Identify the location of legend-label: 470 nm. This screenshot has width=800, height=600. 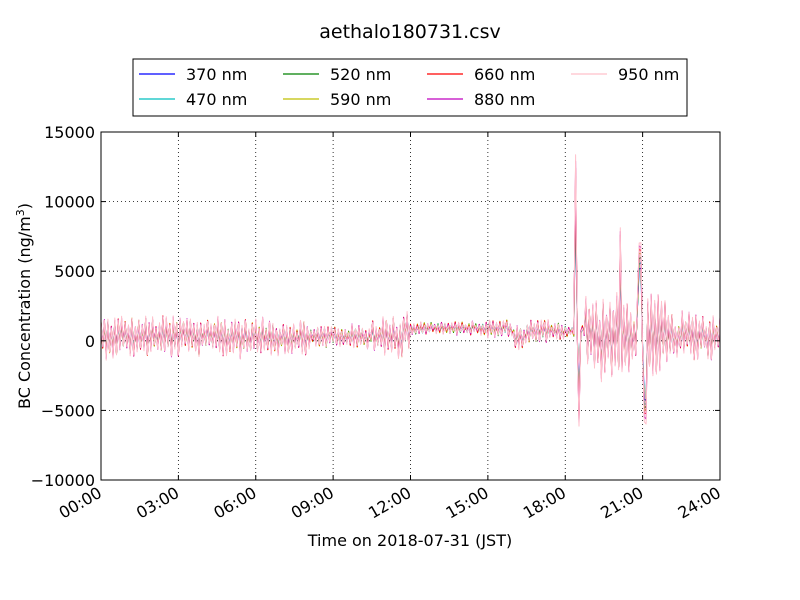
(216, 99).